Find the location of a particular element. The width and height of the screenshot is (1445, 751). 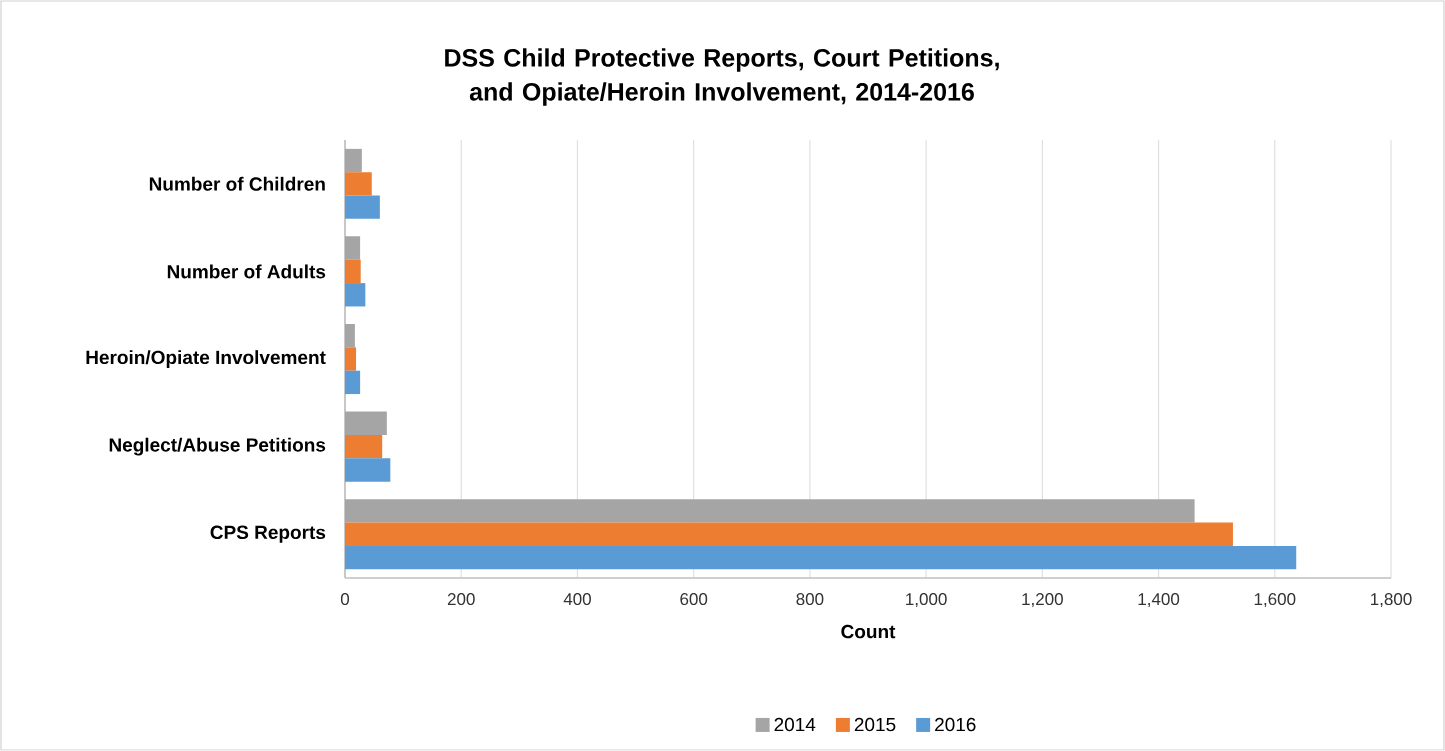

x-tick-label: 1,800 is located at coordinates (1391, 600).